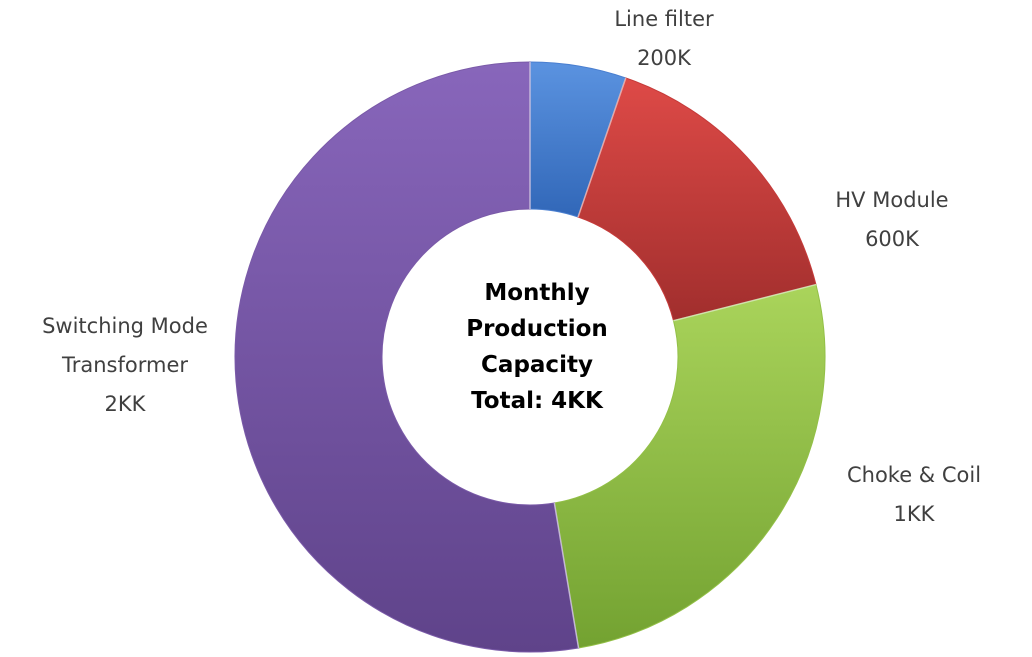 This screenshot has height=657, width=1032. Describe the element at coordinates (891, 219) in the screenshot. I see `slice-label: HV Module 600K` at that location.